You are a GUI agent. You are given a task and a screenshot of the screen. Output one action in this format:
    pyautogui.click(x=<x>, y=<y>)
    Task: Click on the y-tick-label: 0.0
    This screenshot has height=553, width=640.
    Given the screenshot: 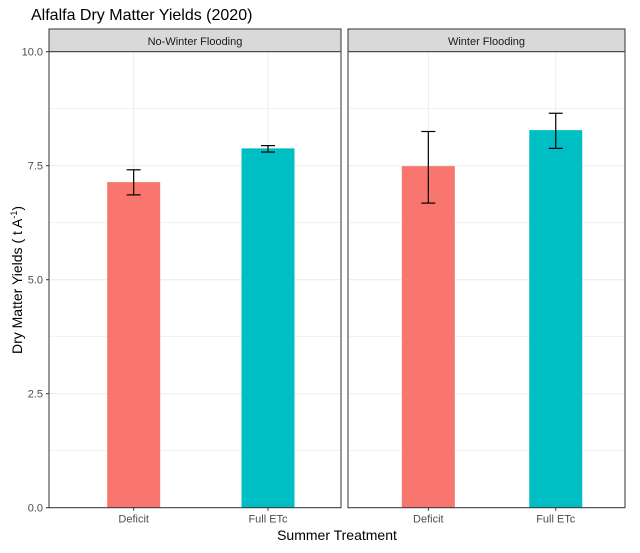 What is the action you would take?
    pyautogui.click(x=35, y=509)
    